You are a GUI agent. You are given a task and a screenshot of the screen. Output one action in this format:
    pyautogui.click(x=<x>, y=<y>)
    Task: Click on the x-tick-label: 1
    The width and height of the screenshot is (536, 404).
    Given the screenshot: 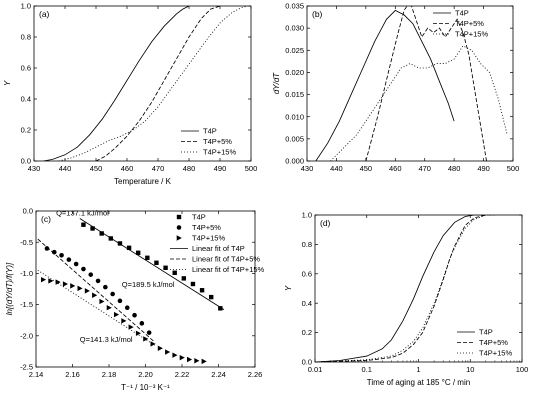 What is the action you would take?
    pyautogui.click(x=418, y=369)
    